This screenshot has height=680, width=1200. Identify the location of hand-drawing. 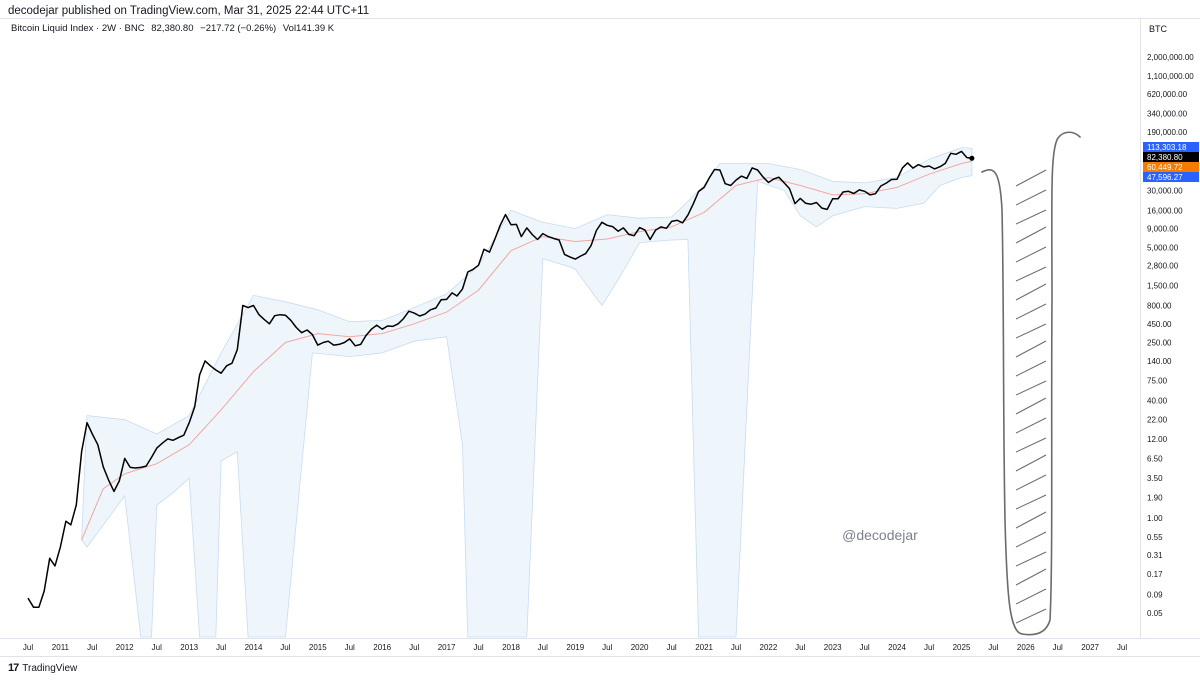
(1031, 383).